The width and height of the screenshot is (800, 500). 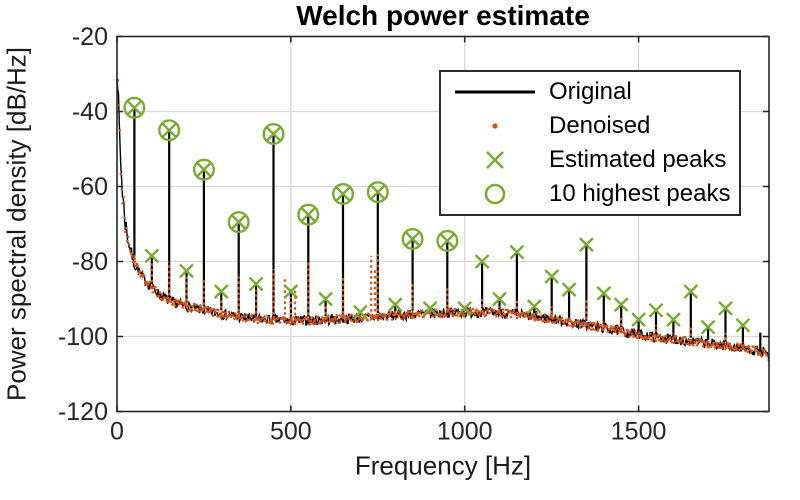 I want to click on x-axis-label: Frequency [Hz], so click(x=443, y=465).